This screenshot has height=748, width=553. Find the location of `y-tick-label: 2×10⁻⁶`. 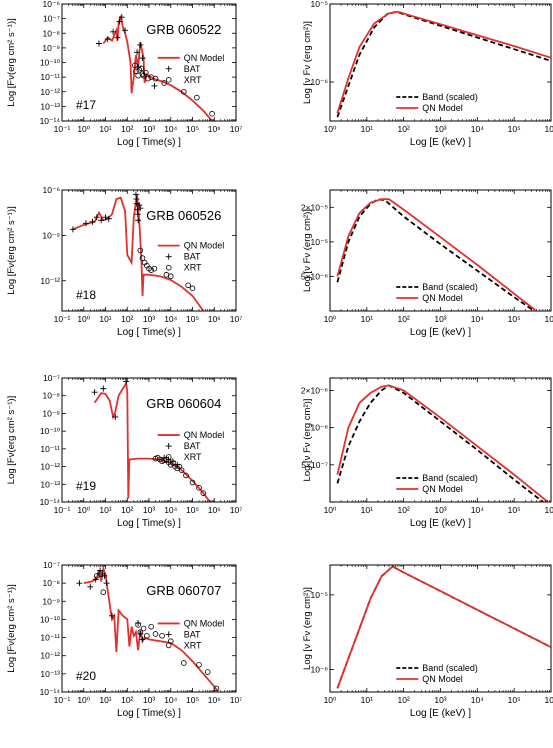

y-tick-label: 2×10⁻⁶ is located at coordinates (314, 390).